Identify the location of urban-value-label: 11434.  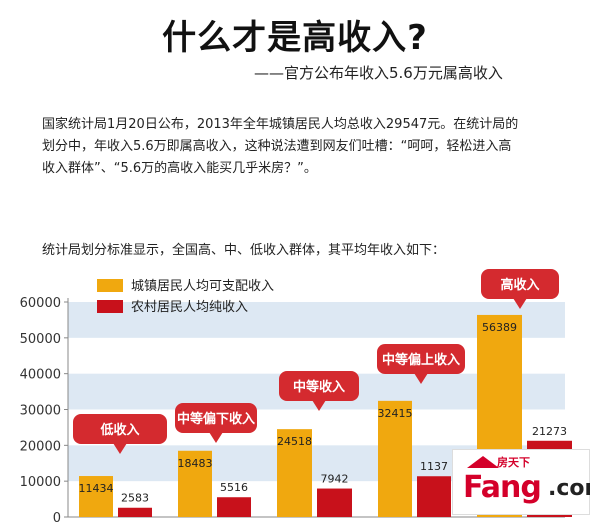
(96, 488).